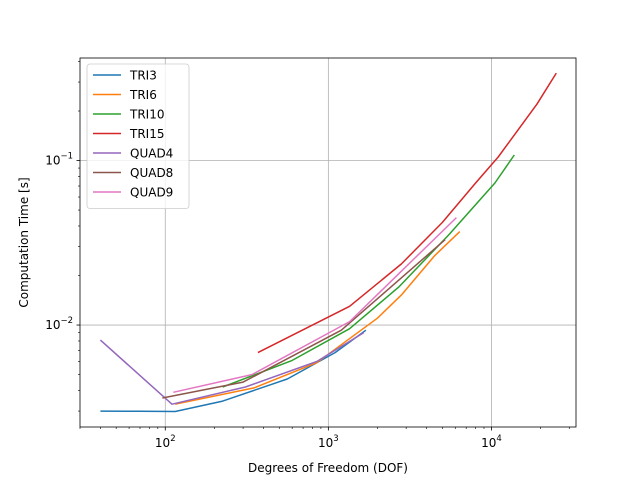 This screenshot has width=640, height=480. Describe the element at coordinates (151, 193) in the screenshot. I see `legend-label: QUAD9` at that location.